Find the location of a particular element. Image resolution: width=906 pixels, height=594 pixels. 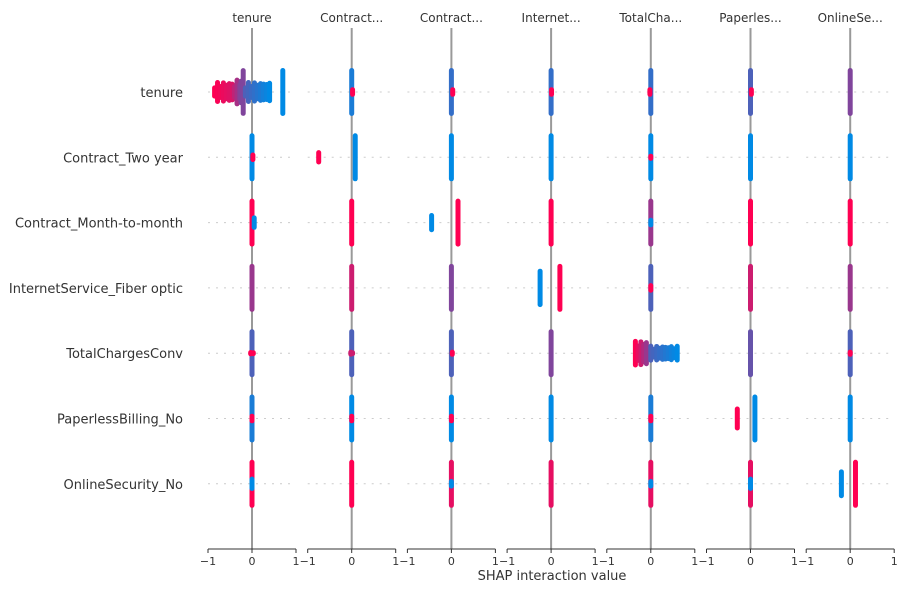

row-label: InternetService_Fiber optic is located at coordinates (96, 289).